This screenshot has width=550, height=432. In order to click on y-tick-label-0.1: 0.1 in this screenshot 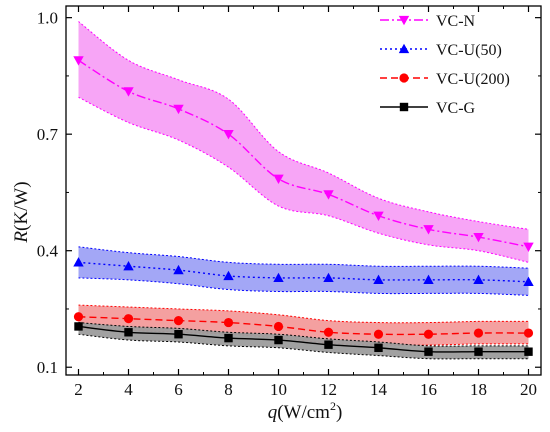, I will do `click(47, 367)`.